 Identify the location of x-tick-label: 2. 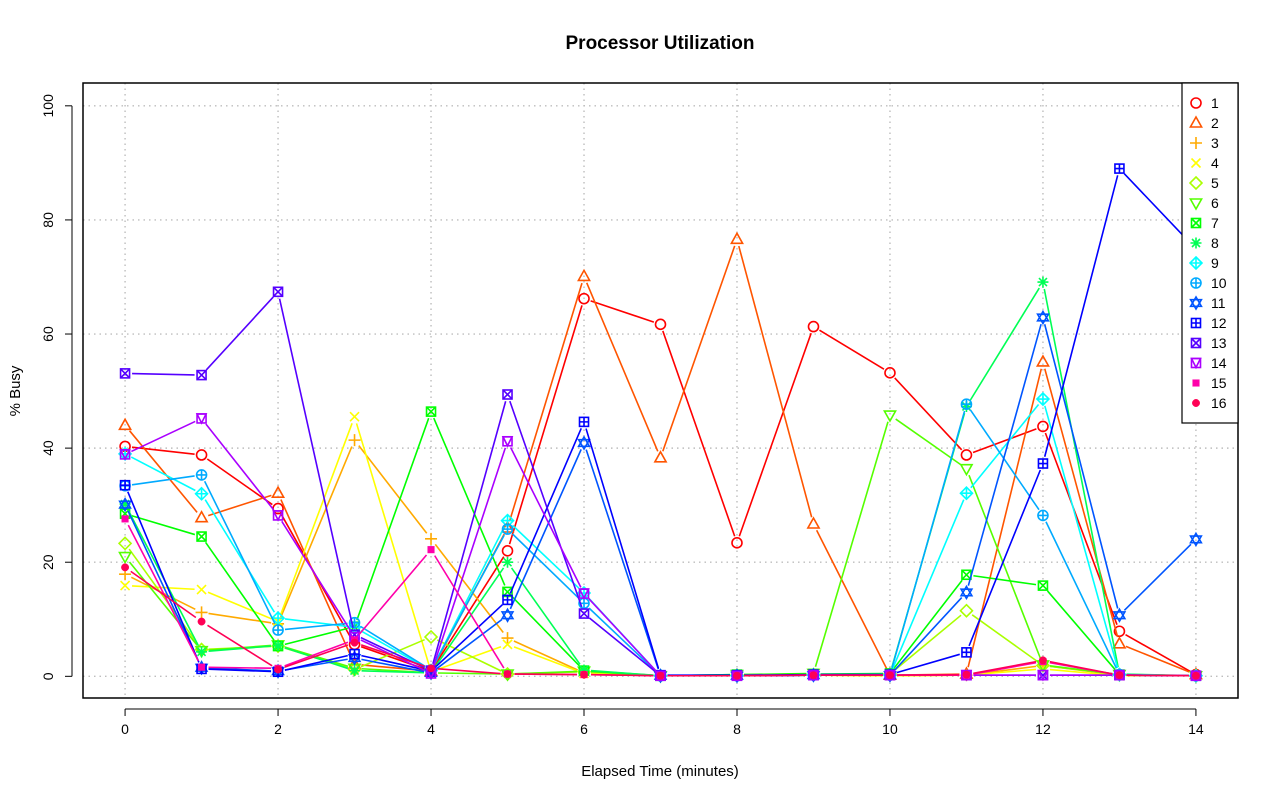
(278, 729).